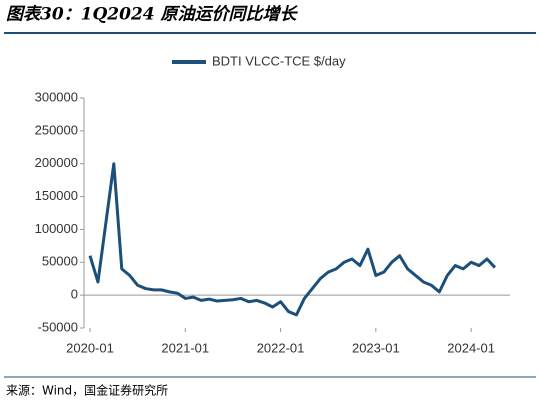 This screenshot has height=409, width=540. What do you see at coordinates (56, 96) in the screenshot?
I see `y-tick-label: 300000` at bounding box center [56, 96].